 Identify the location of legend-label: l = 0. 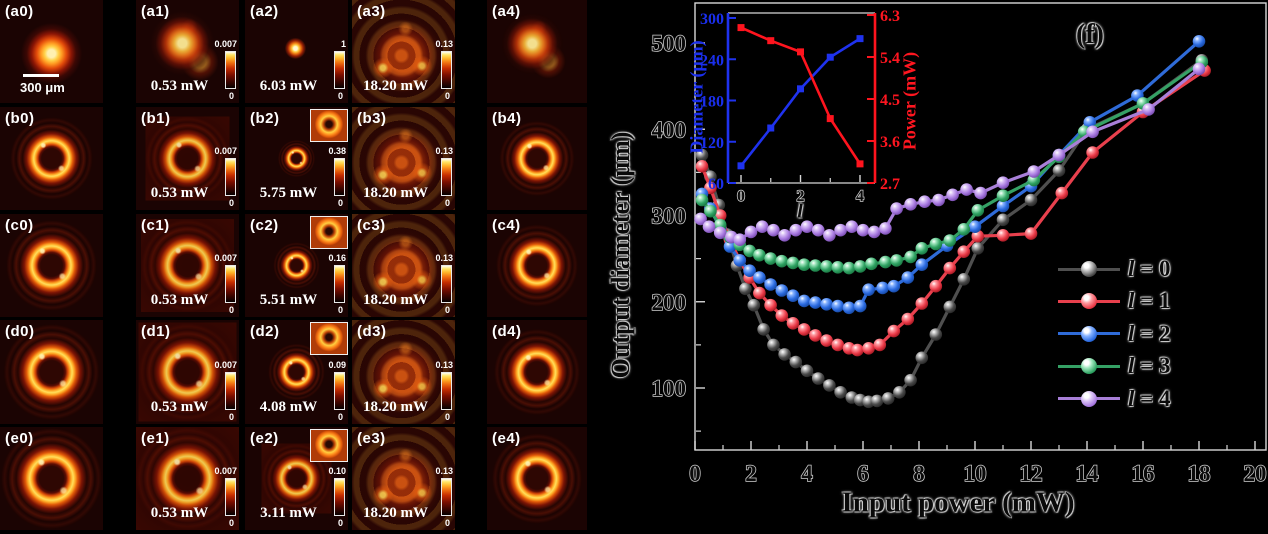
(1149, 268).